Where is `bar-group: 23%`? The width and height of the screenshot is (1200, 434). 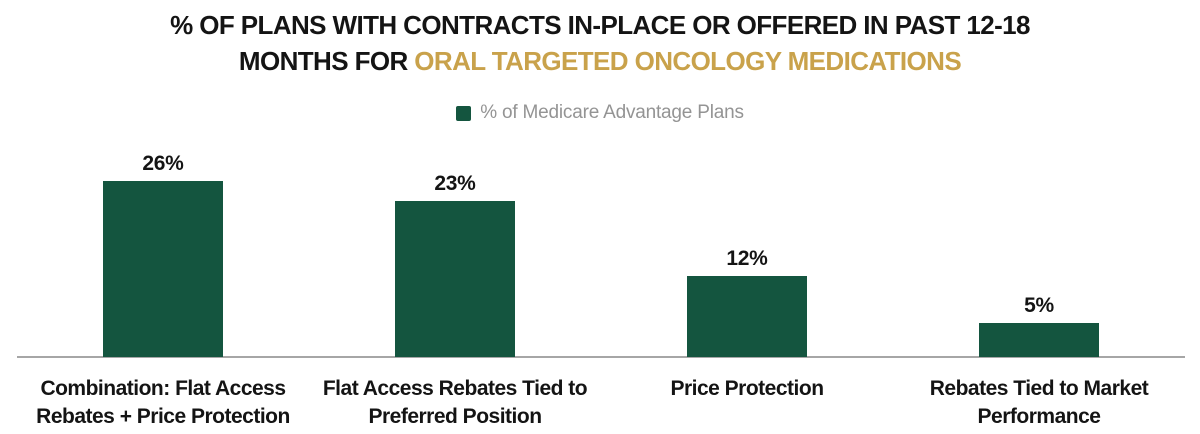 bar-group: 23% is located at coordinates (455, 264).